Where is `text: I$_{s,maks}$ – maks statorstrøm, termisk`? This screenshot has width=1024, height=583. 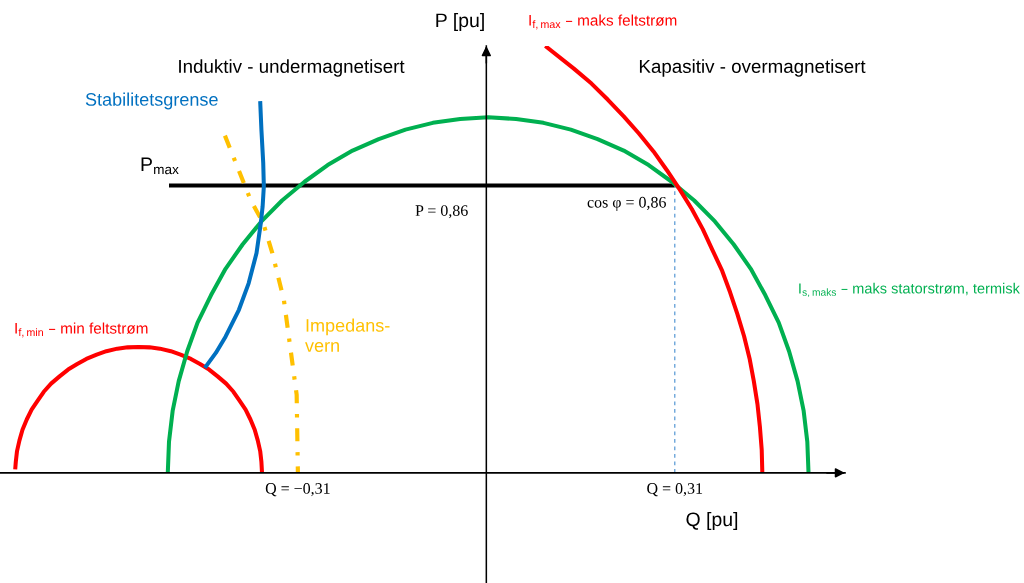 text: I$_{s,maks}$ – maks statorstrøm, termisk is located at coordinates (909, 290).